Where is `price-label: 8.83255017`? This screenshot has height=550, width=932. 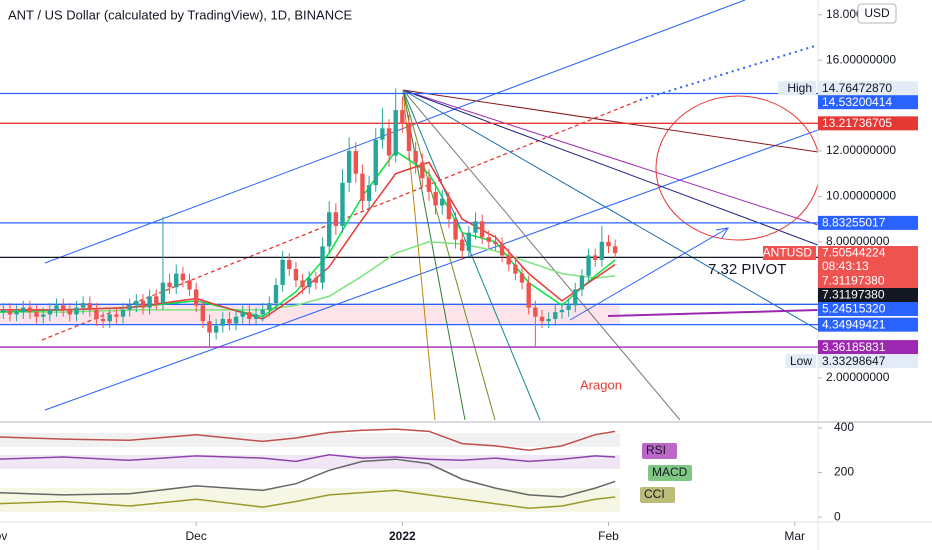 price-label: 8.83255017 is located at coordinates (854, 223).